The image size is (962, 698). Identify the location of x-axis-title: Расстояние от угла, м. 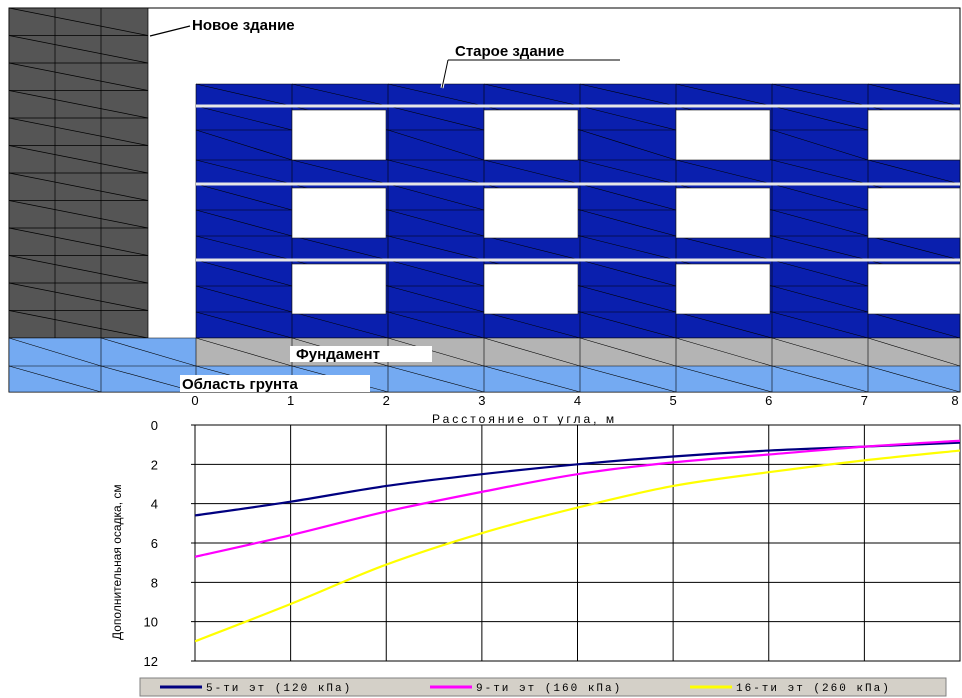
(524, 419).